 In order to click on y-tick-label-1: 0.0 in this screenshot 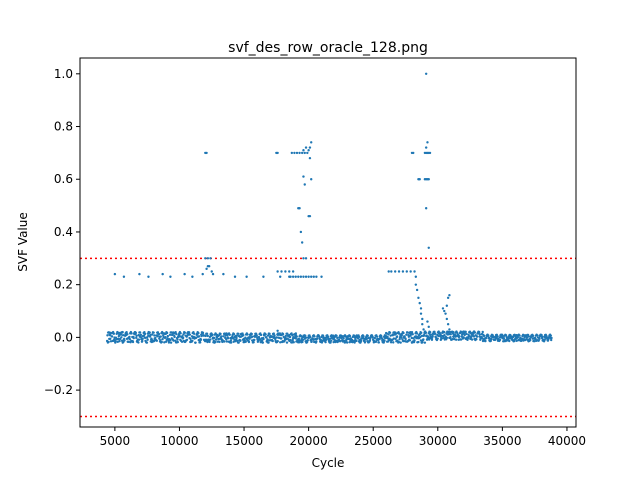, I will do `click(63, 337)`.